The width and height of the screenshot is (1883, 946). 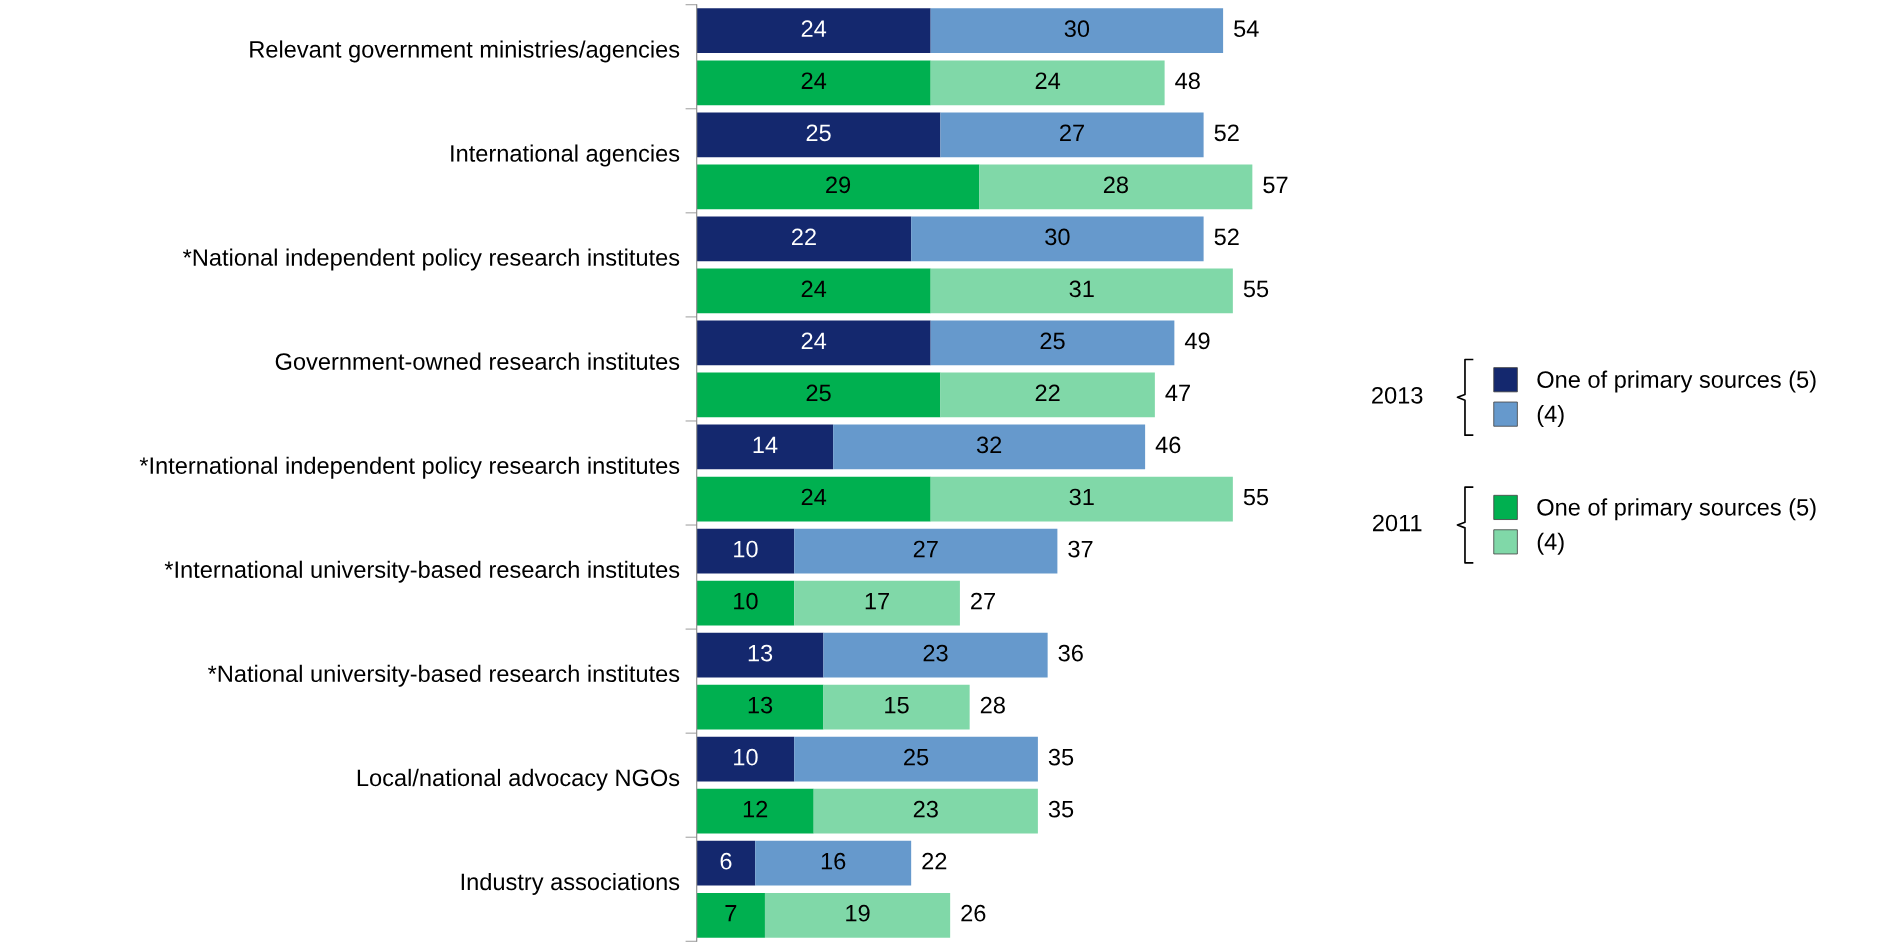 I want to click on total-label: 57, so click(x=1275, y=185).